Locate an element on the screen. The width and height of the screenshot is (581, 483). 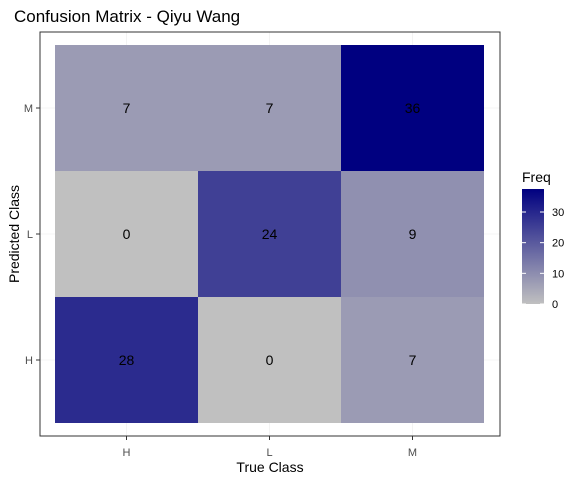
x-axis-title: True Class is located at coordinates (269, 467).